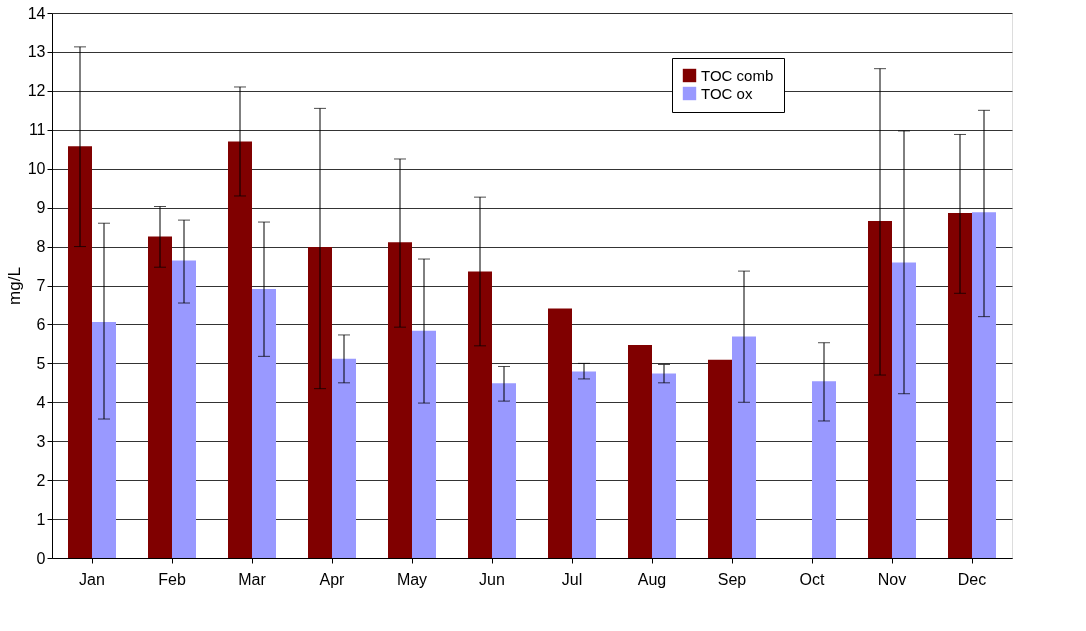 The width and height of the screenshot is (1086, 631). Describe the element at coordinates (41, 324) in the screenshot. I see `y-tick-label: 6` at that location.